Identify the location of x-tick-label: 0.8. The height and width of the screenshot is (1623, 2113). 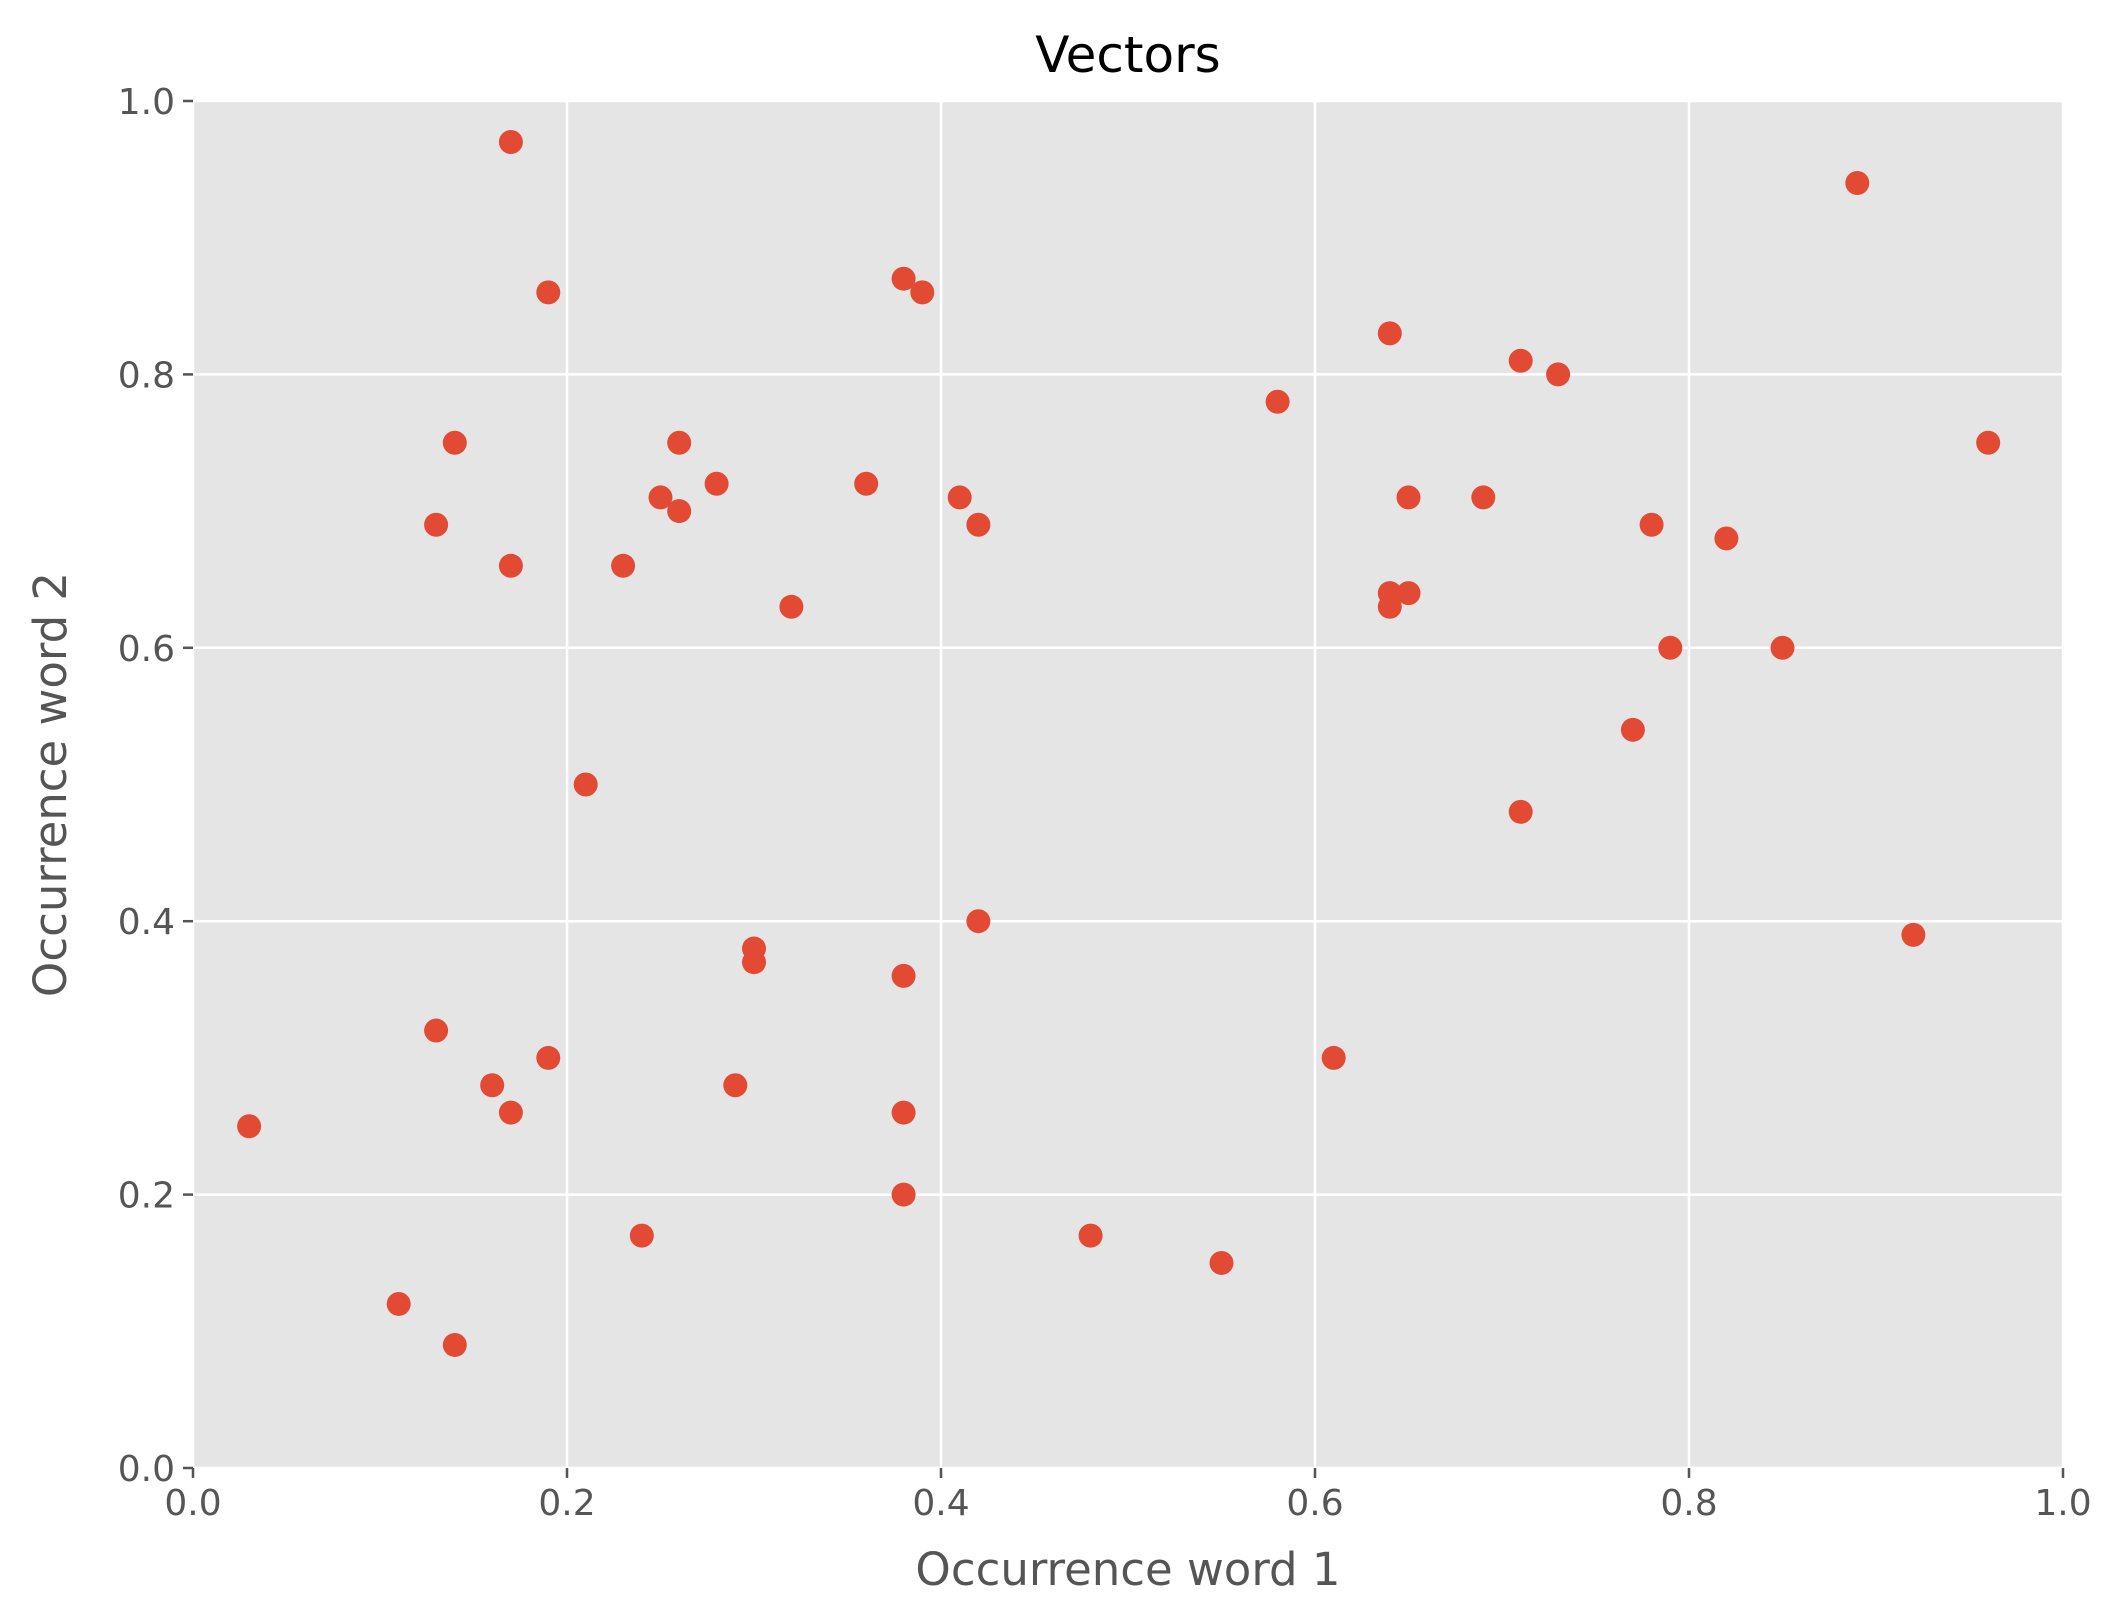
(1688, 1503).